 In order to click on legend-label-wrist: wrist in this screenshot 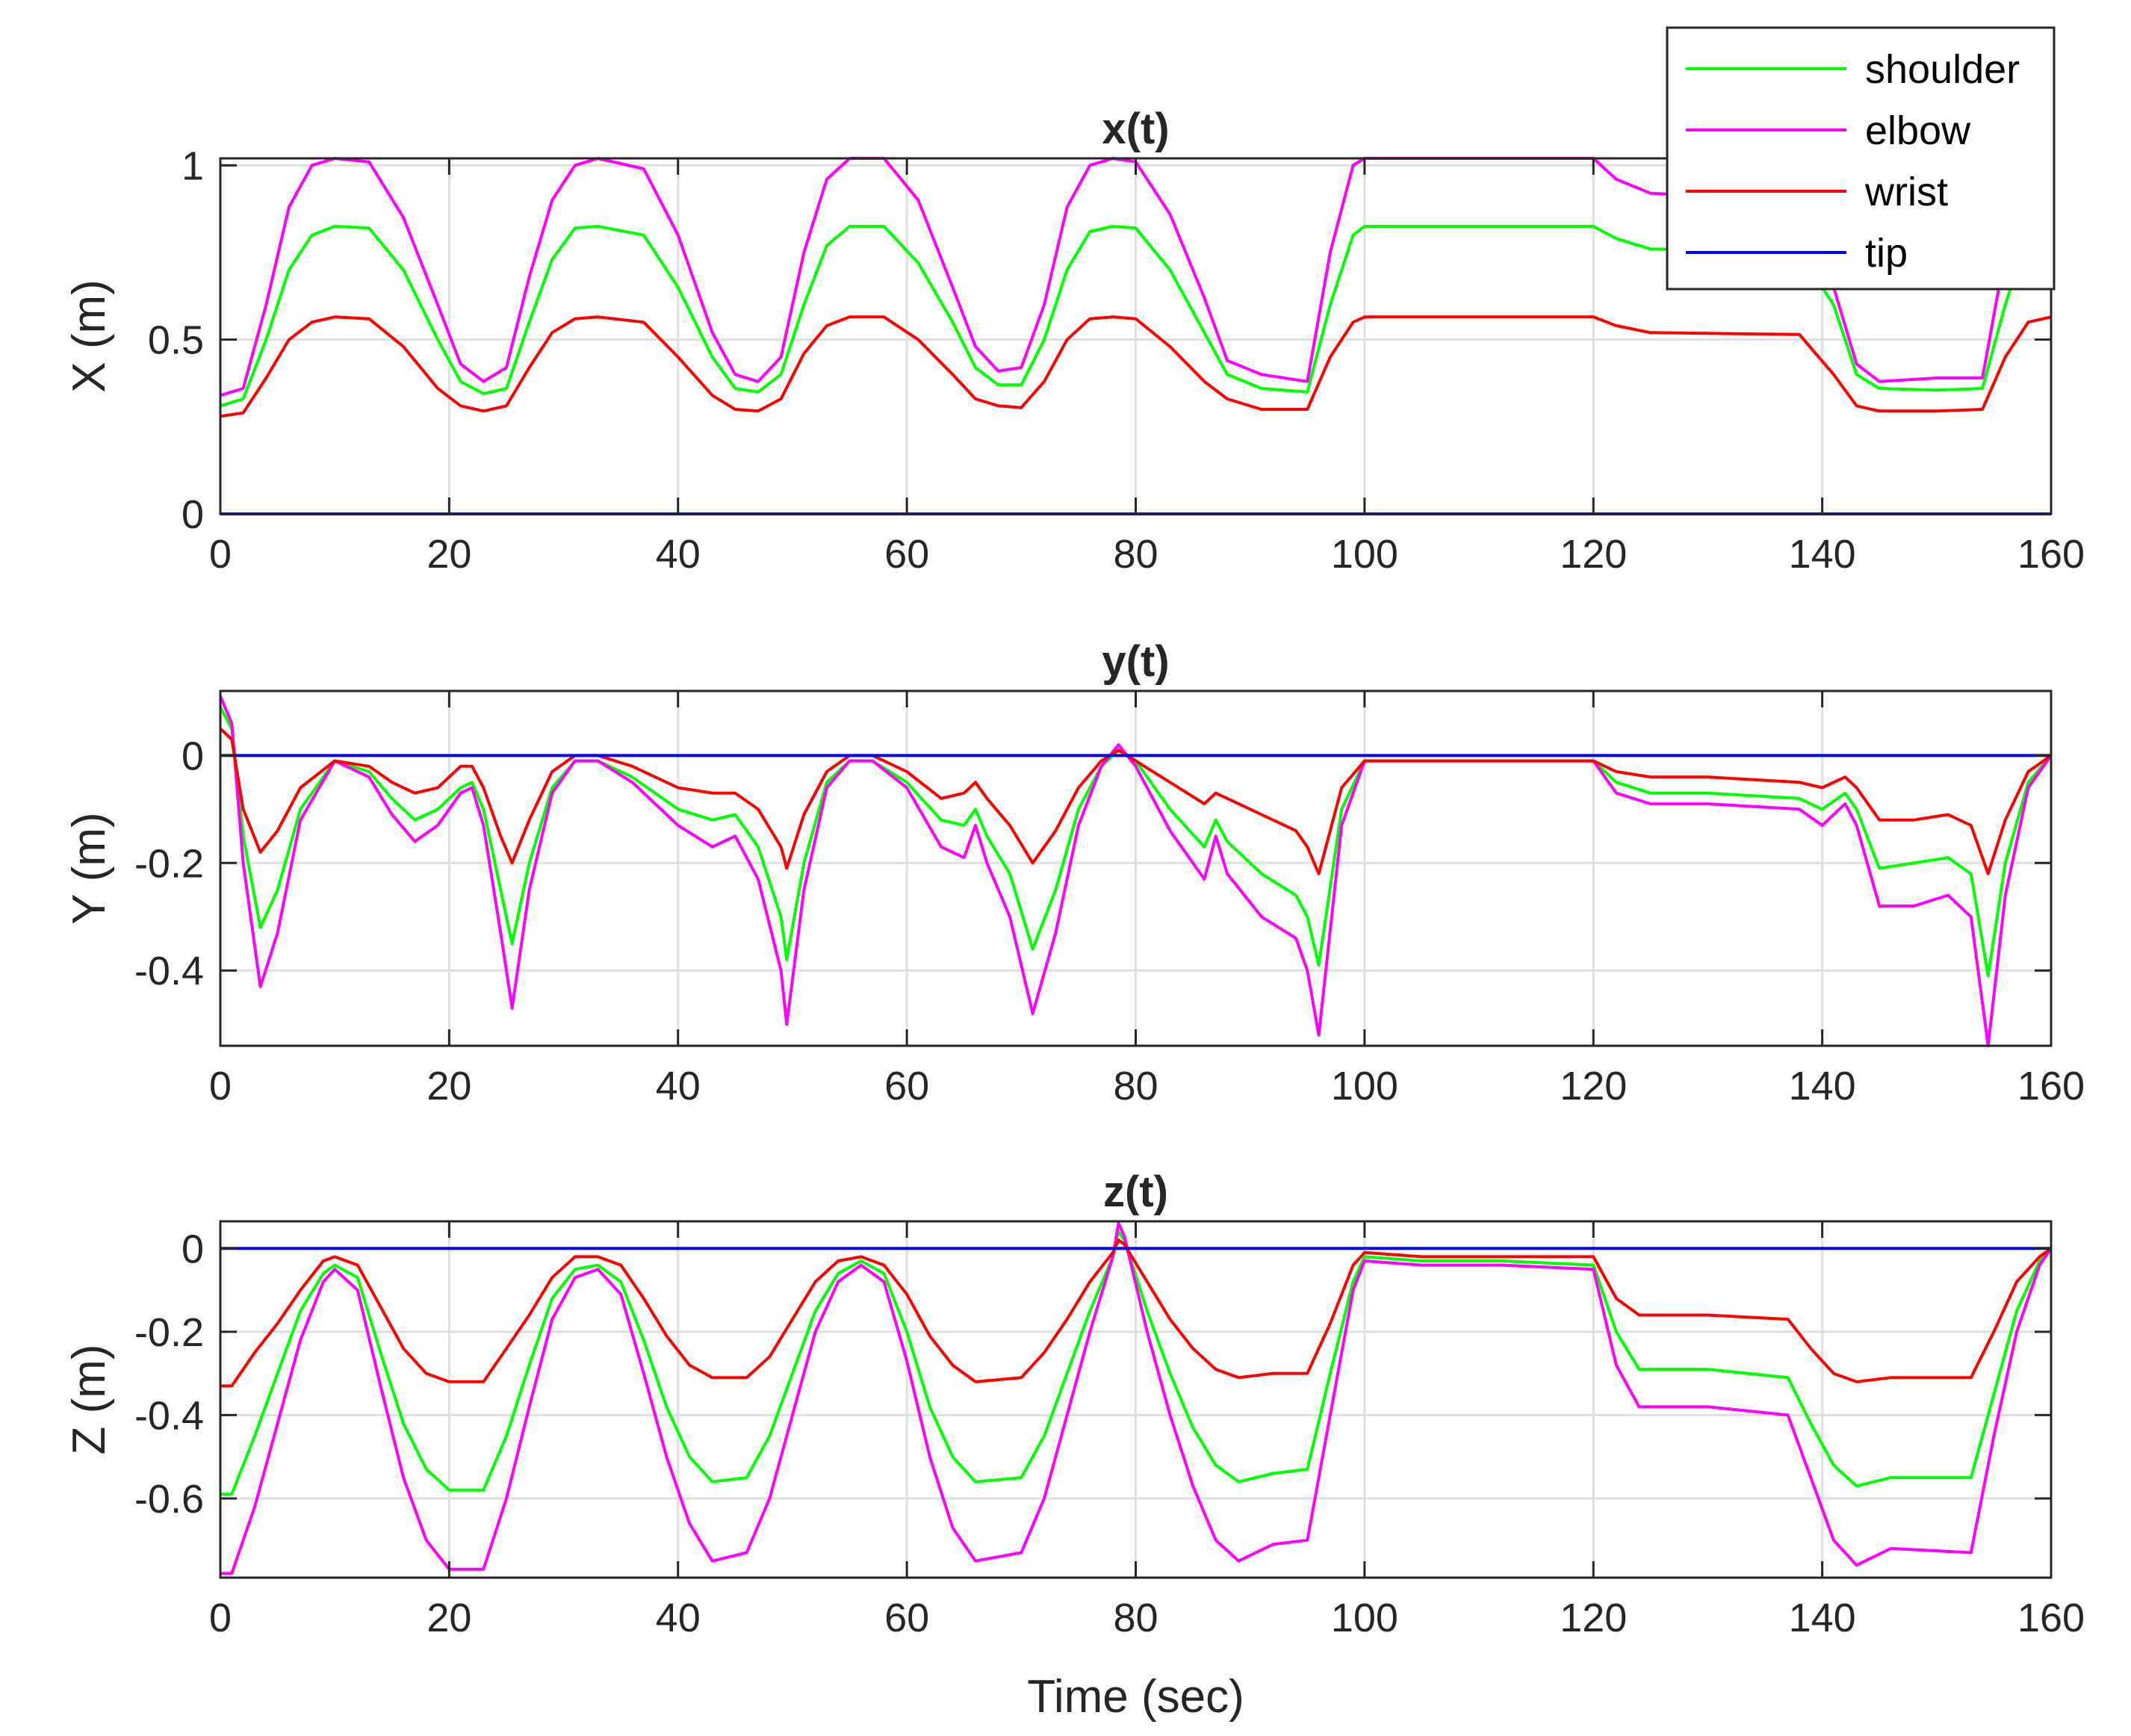, I will do `click(1906, 192)`.